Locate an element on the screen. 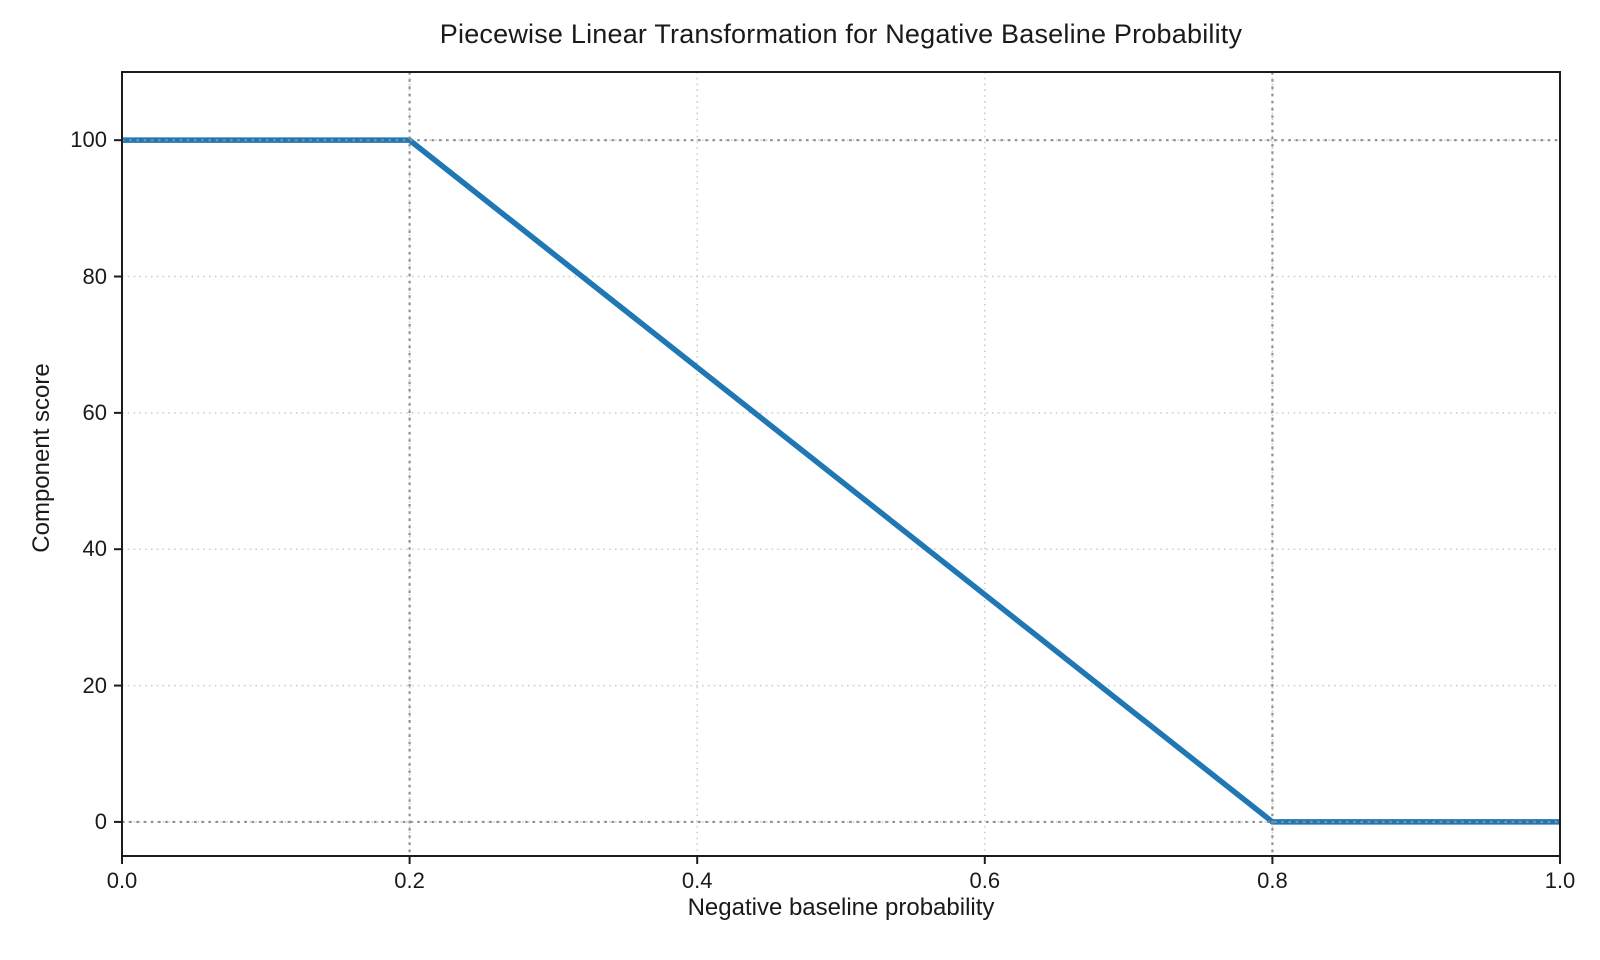  x-axis-label: Negative baseline probability is located at coordinates (841, 907).